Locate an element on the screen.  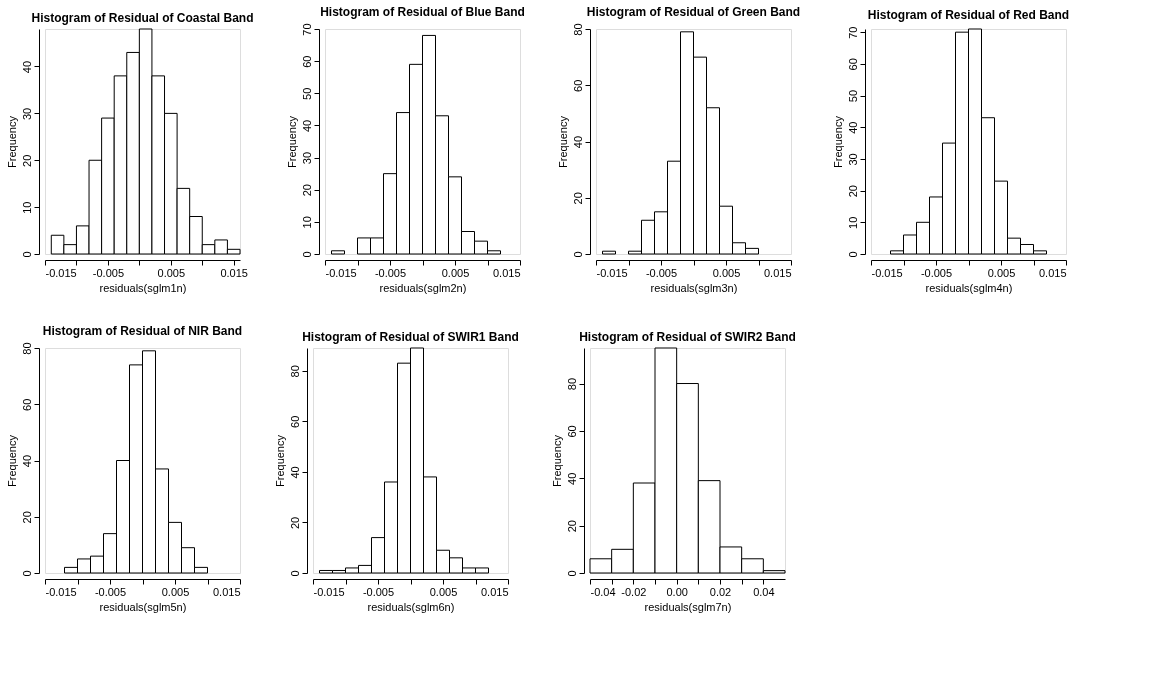
x-tick-label: -0.04 is located at coordinates (603, 591).